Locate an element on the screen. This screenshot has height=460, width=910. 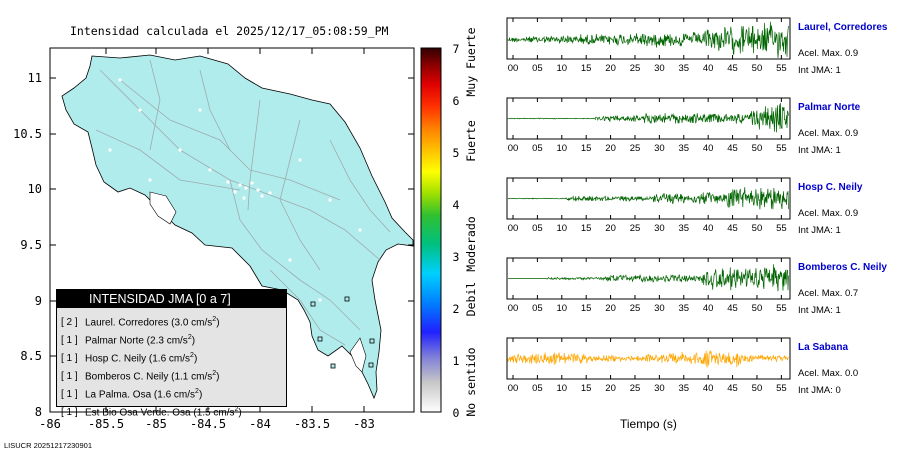
legend-item: [ 1 ] Est Bio Osa Verde. Osa (1.5 cm/s2) is located at coordinates (173, 412).